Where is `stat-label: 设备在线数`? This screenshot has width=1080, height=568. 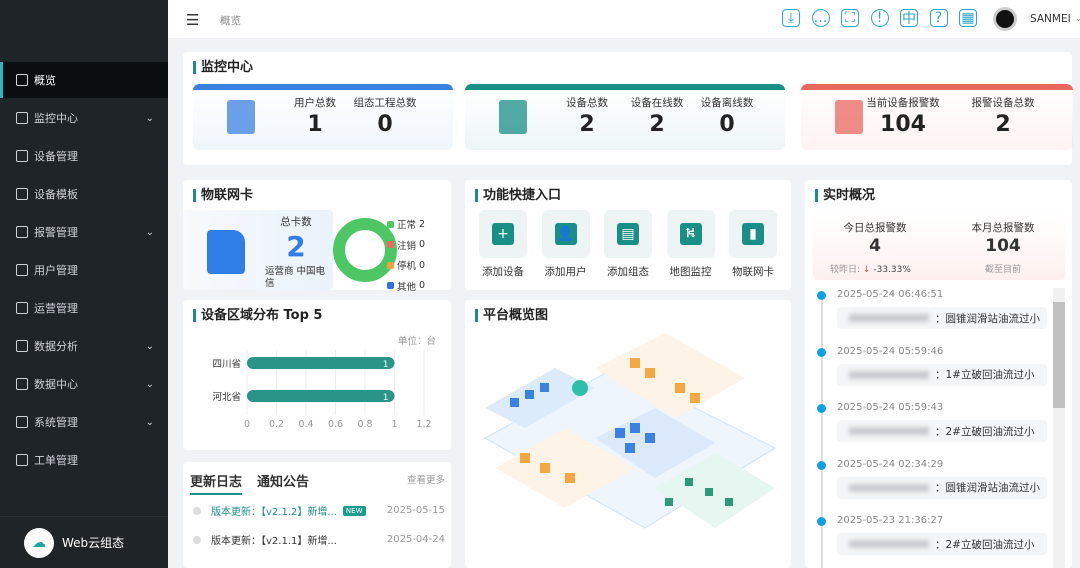
stat-label: 设备在线数 is located at coordinates (657, 103).